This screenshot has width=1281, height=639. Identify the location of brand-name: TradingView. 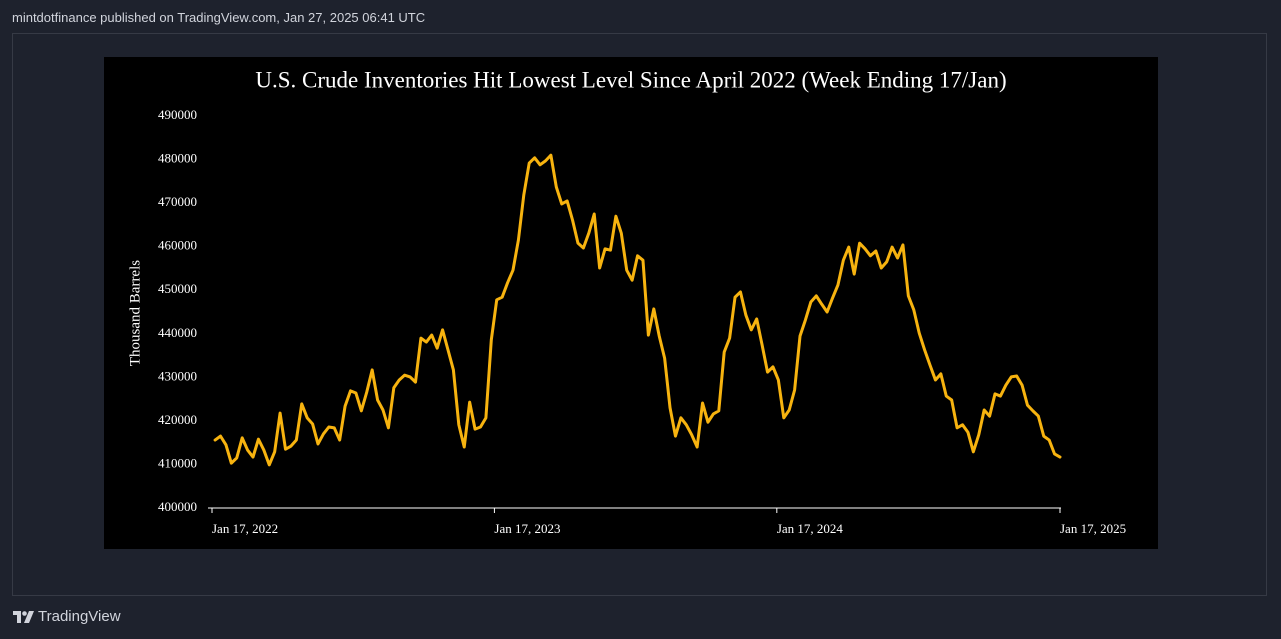
(79, 616).